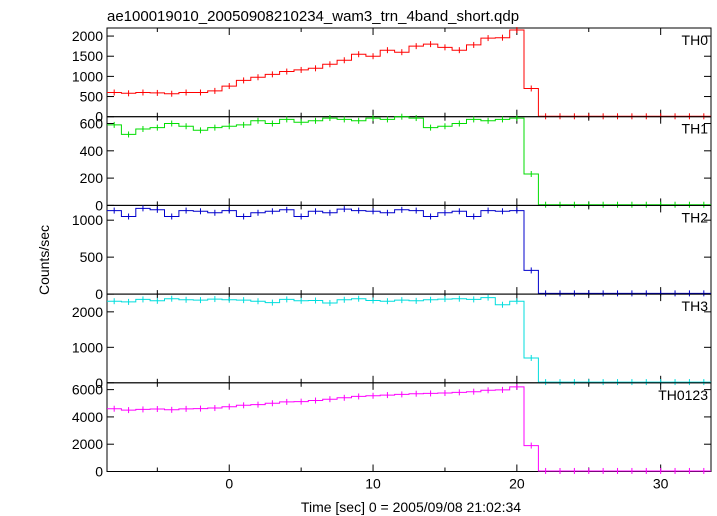  Describe the element at coordinates (373, 484) in the screenshot. I see `x-tick-label: 10` at that location.